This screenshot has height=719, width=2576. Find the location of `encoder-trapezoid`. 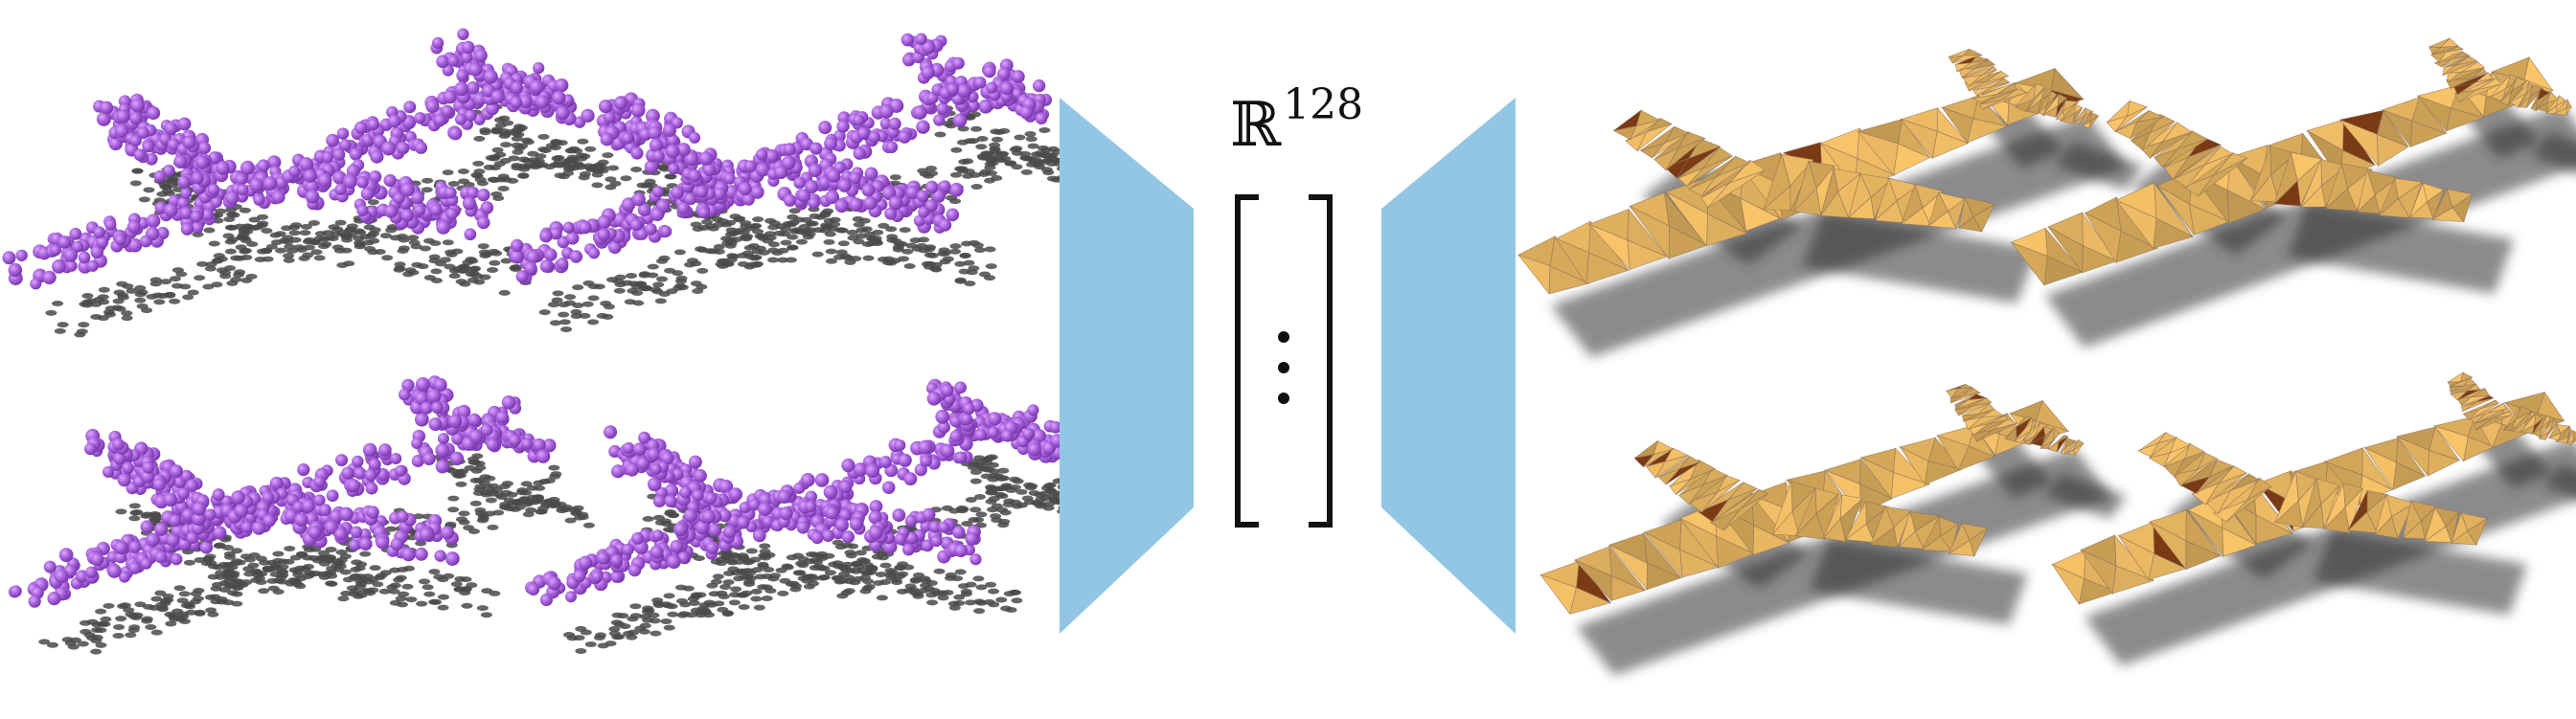

encoder-trapezoid is located at coordinates (1127, 366).